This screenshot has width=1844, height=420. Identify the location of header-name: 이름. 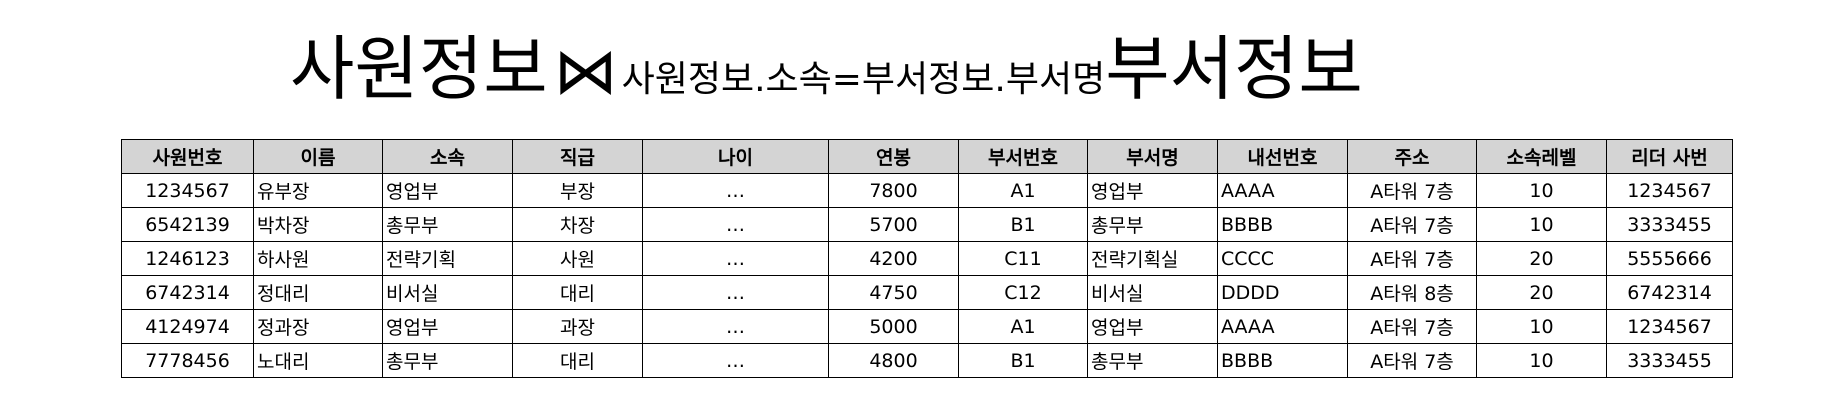
(318, 156).